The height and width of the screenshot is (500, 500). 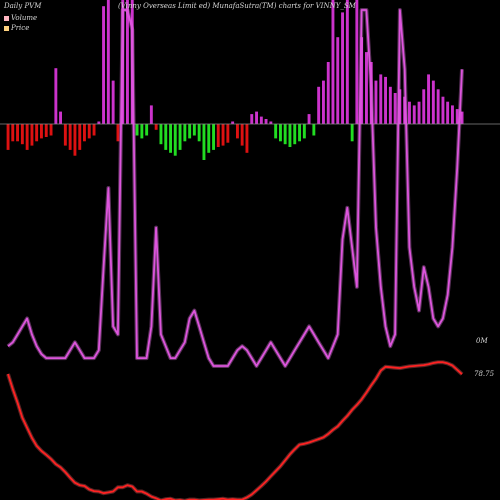 I want to click on legend-volume: Volume, so click(x=20, y=18).